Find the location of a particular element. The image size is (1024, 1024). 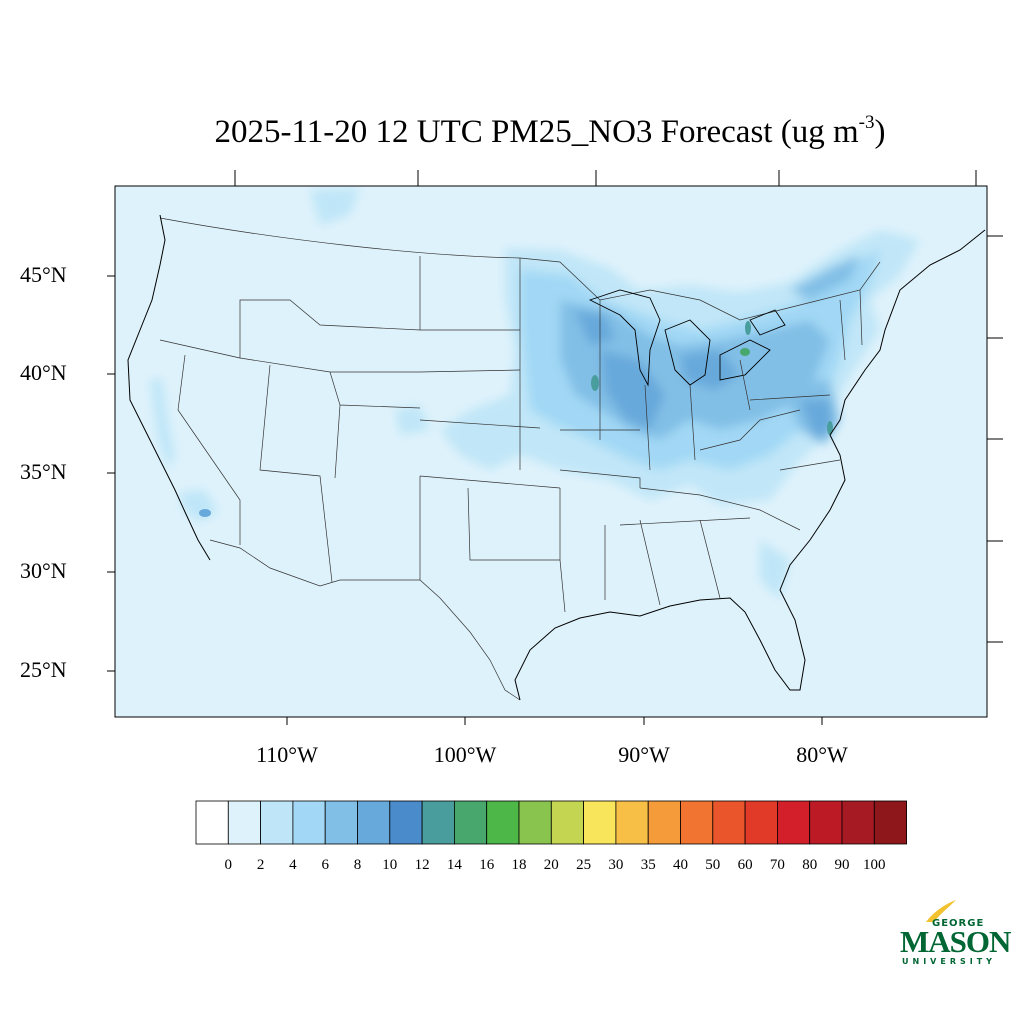

colorbar-label: 35 is located at coordinates (648, 865).